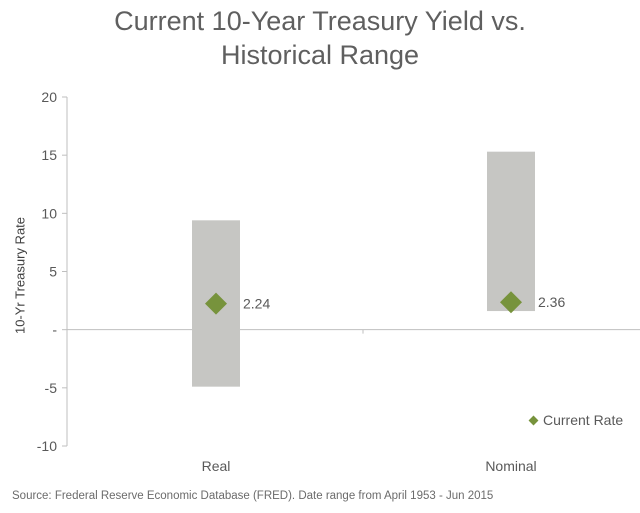  What do you see at coordinates (510, 466) in the screenshot?
I see `x-category-label: Nominal` at bounding box center [510, 466].